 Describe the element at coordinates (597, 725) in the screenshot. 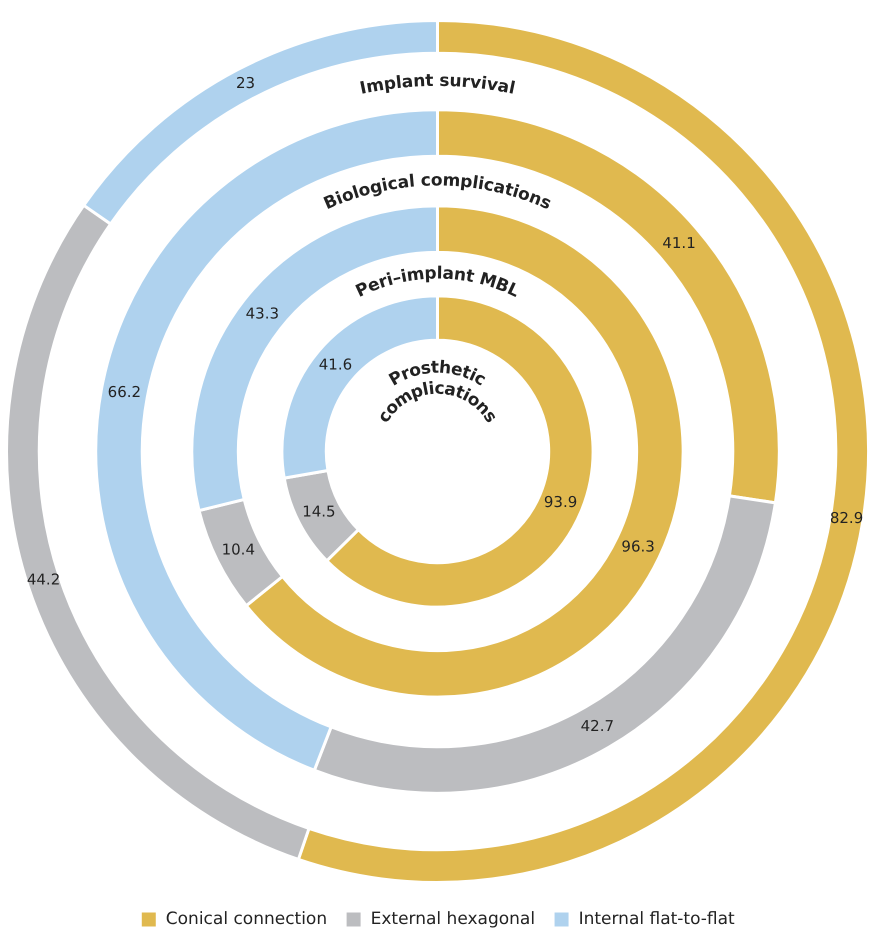

I see `data-label: 42.7` at that location.